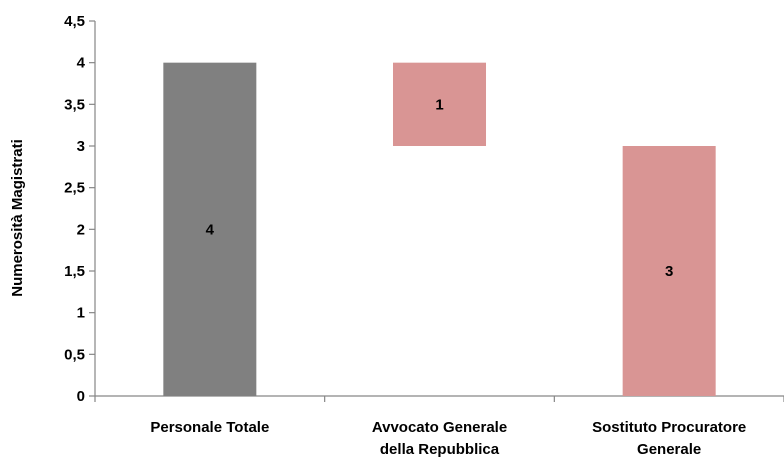 The width and height of the screenshot is (784, 464). What do you see at coordinates (81, 63) in the screenshot?
I see `y-tick-label: 4` at bounding box center [81, 63].